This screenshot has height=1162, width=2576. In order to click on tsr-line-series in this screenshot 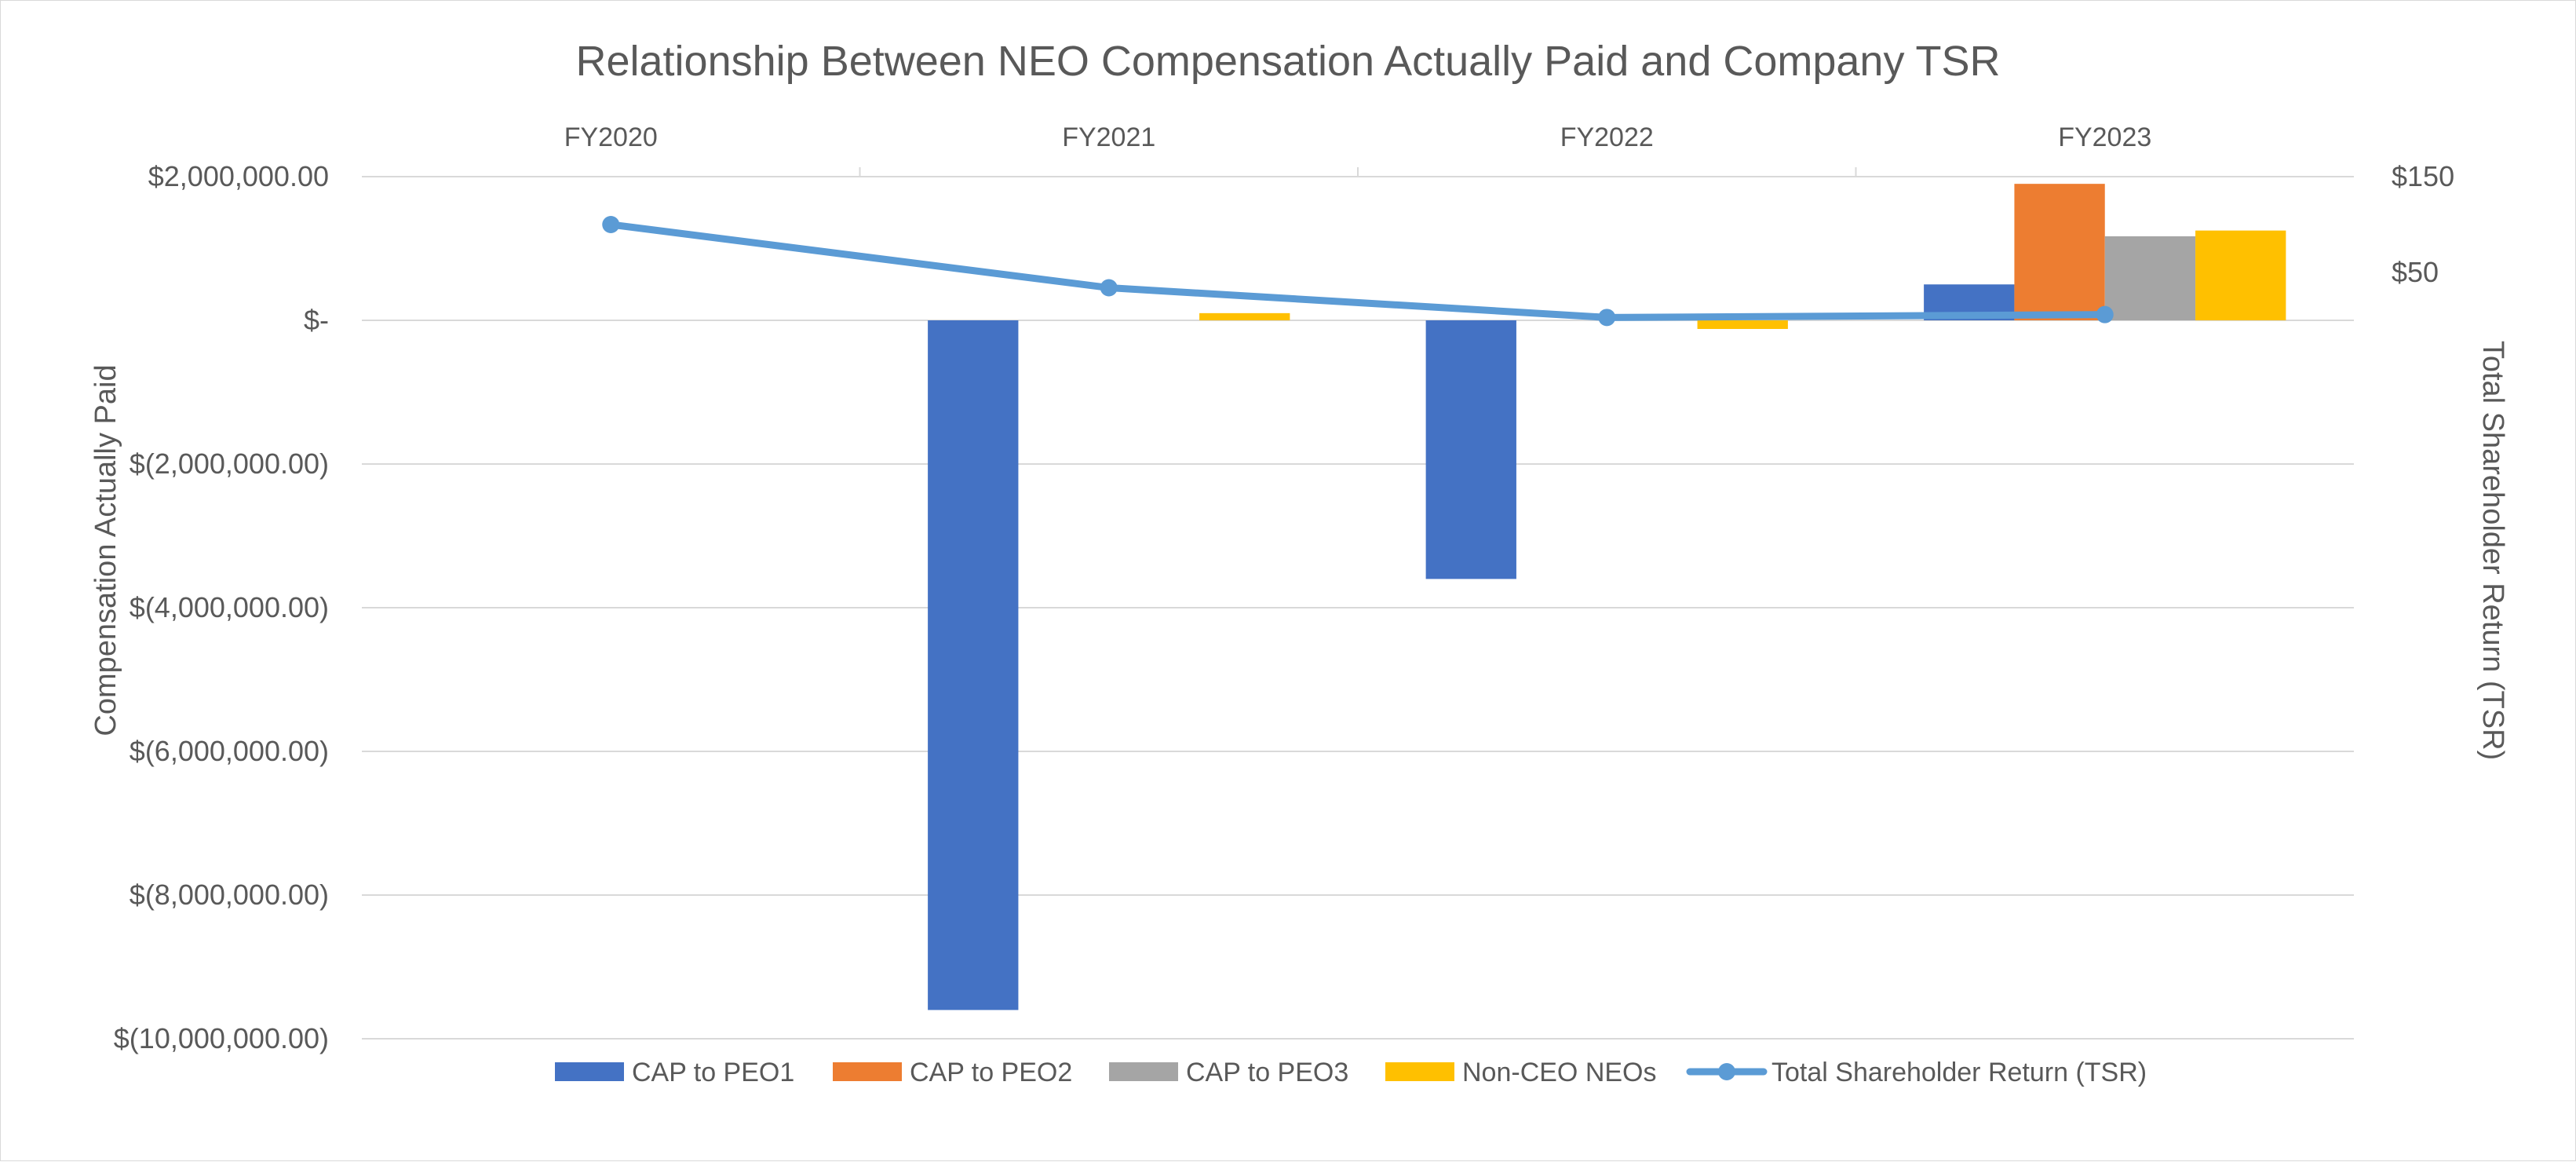, I will do `click(1358, 271)`.